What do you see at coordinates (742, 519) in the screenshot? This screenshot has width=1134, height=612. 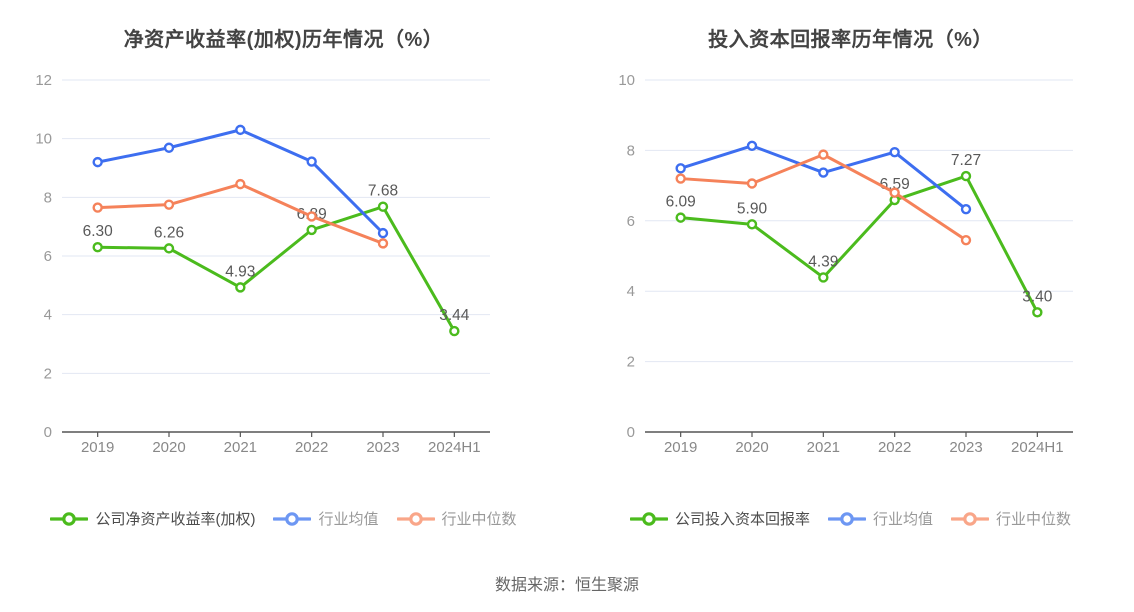 I see `legend-label: 公司投入资本回报率` at bounding box center [742, 519].